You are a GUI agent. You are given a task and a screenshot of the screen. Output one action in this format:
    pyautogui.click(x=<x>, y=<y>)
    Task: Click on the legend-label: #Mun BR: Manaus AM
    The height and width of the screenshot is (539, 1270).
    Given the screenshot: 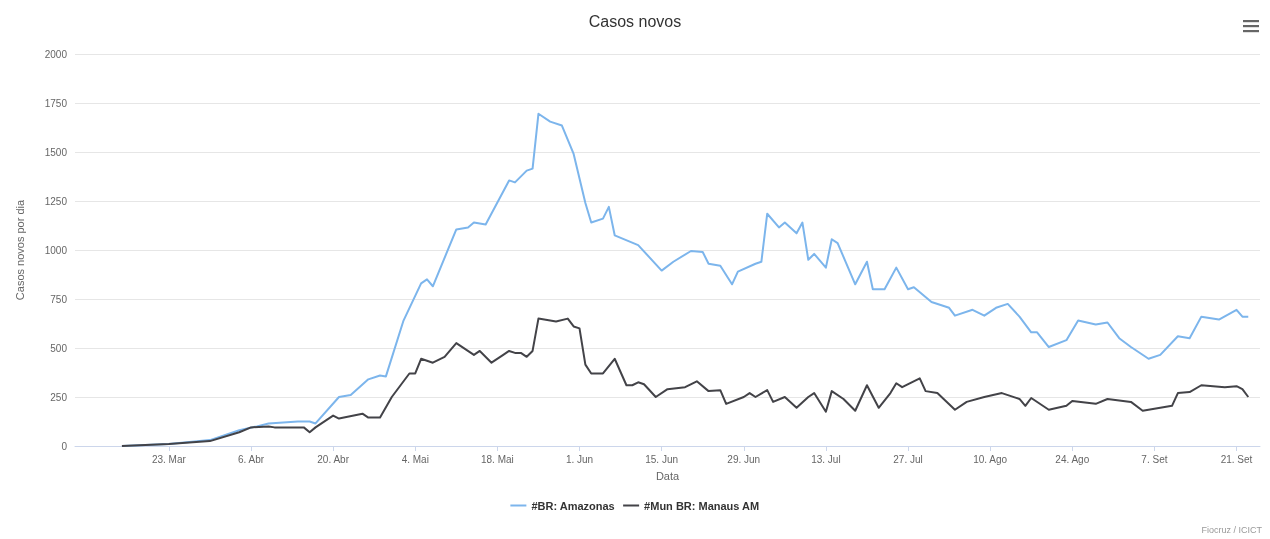 What is the action you would take?
    pyautogui.click(x=702, y=505)
    